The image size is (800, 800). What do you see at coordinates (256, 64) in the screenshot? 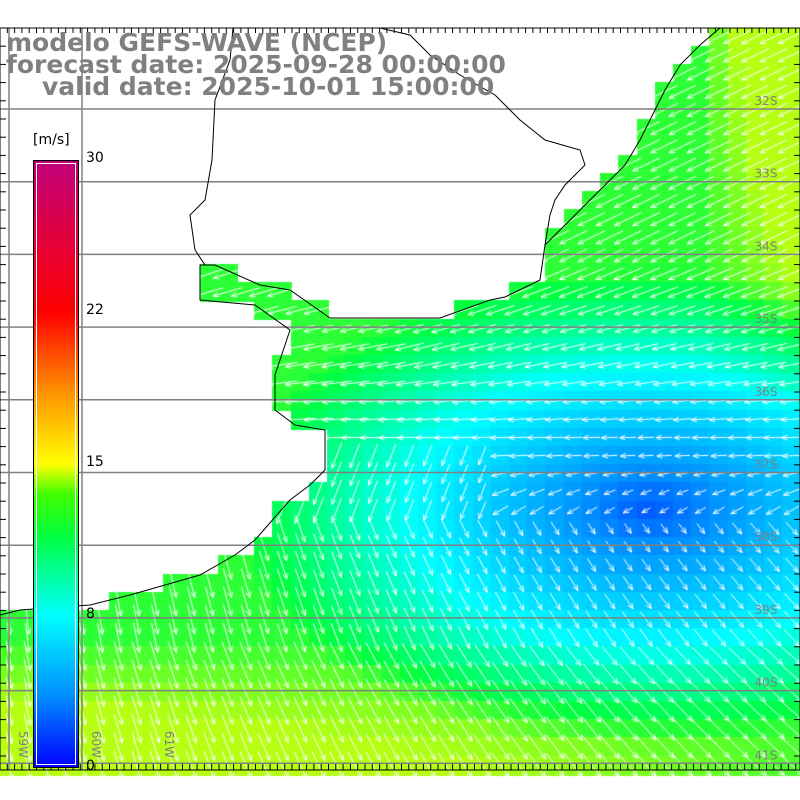
I see `forecast-date: forecast date: 2025-09-28 00:00:00` at bounding box center [256, 64].